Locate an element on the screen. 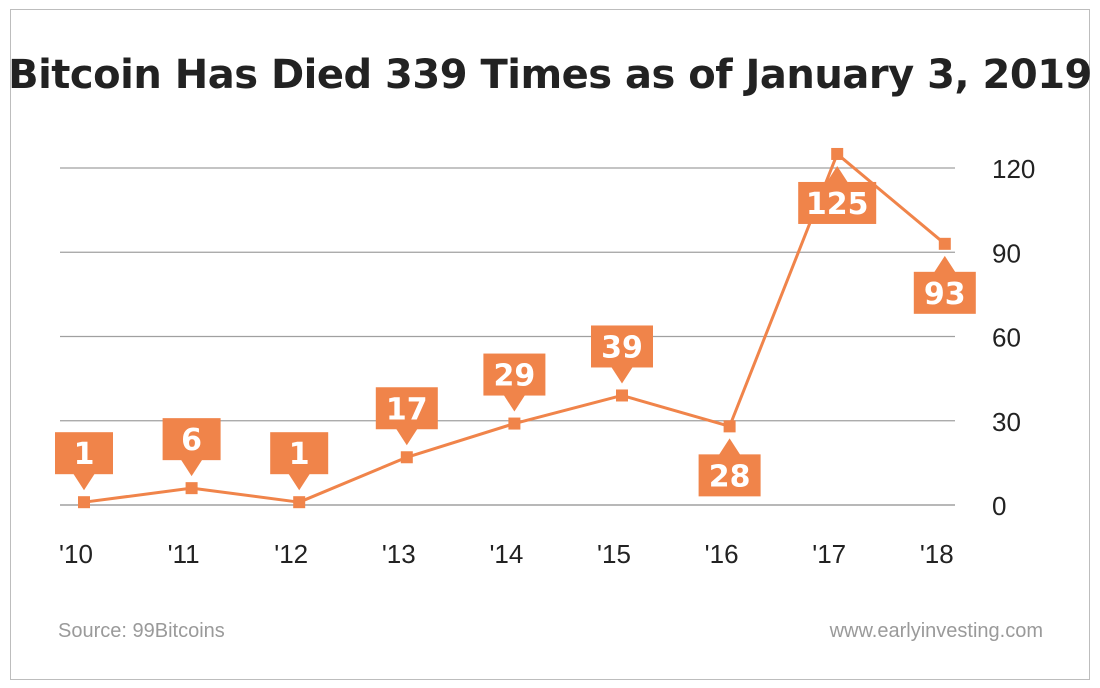  y-tick-label: 0 is located at coordinates (999, 506).